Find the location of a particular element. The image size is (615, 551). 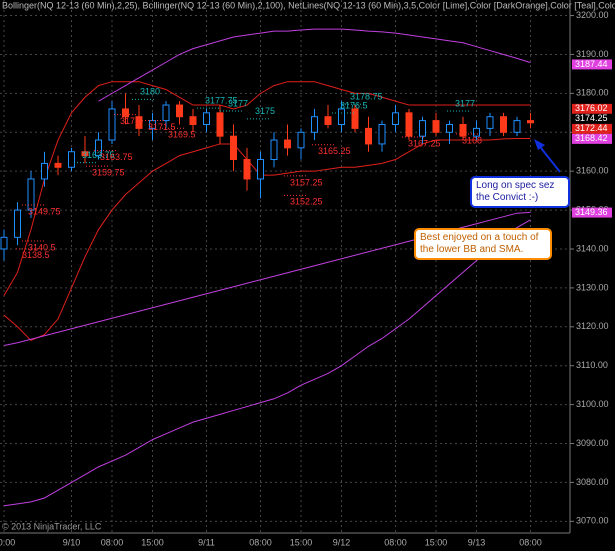

x-tick-label: 9/10 is located at coordinates (72, 542).